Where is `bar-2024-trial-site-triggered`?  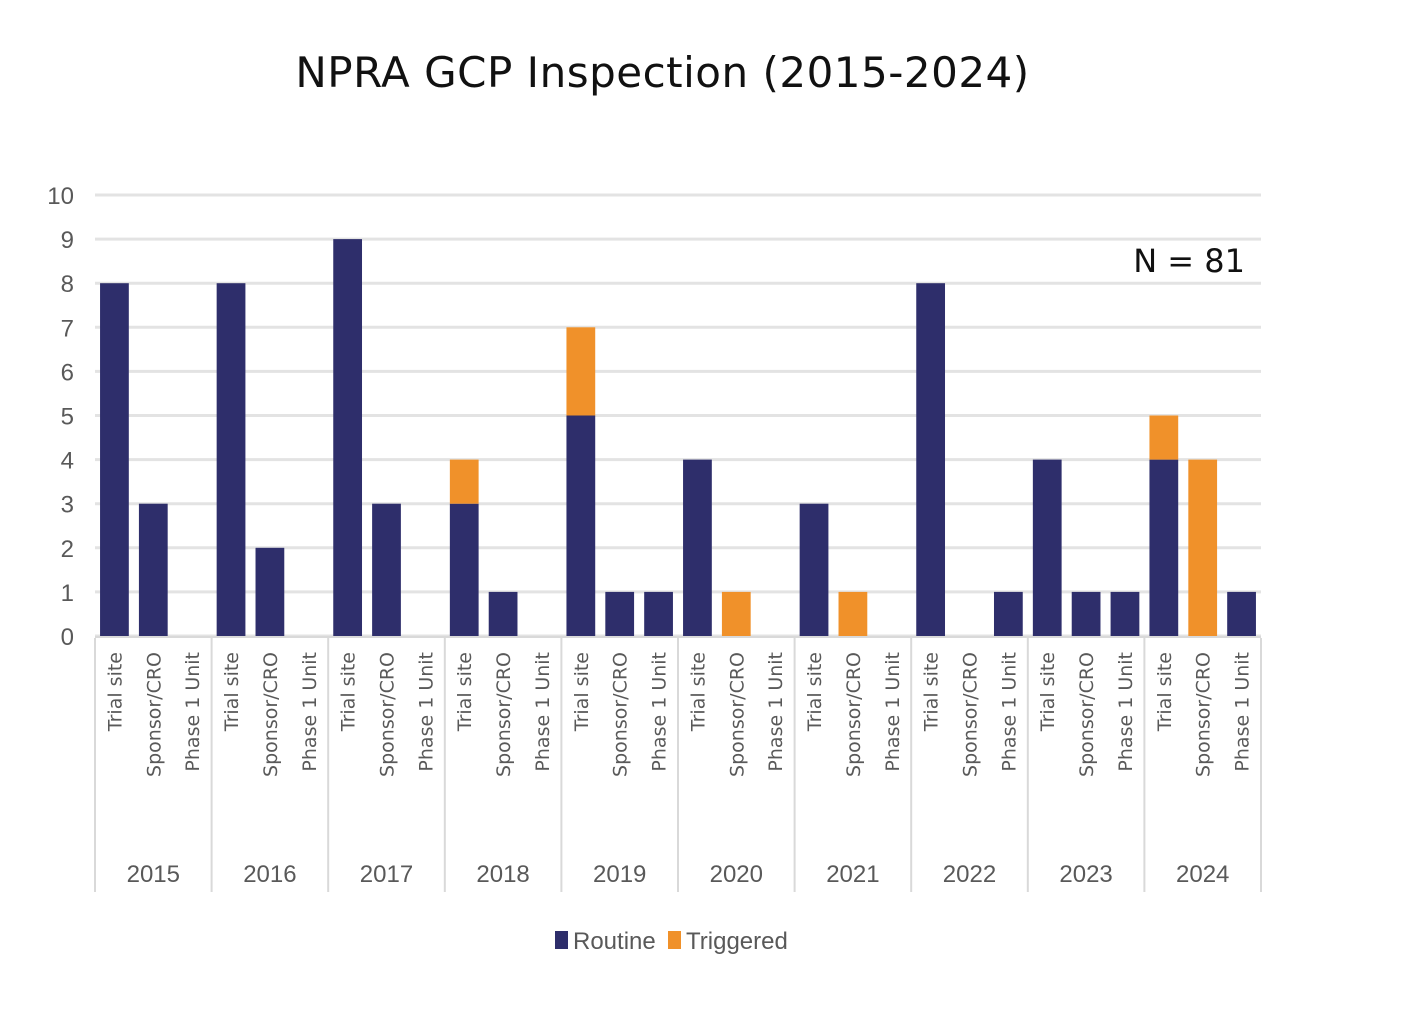 bar-2024-trial-site-triggered is located at coordinates (1164, 437).